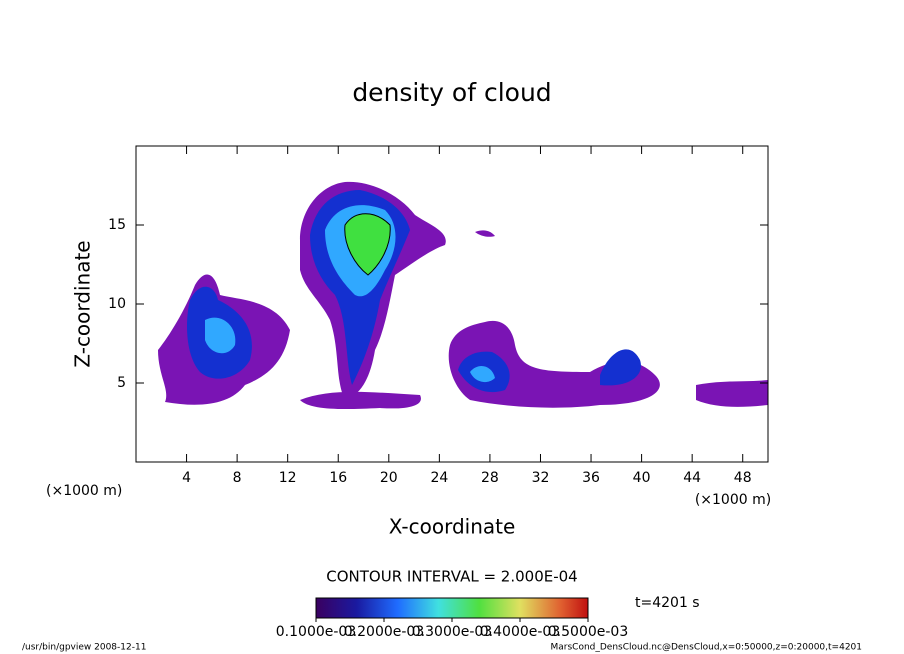 This screenshot has height=654, width=904. I want to click on x-tick-label: 12, so click(288, 478).